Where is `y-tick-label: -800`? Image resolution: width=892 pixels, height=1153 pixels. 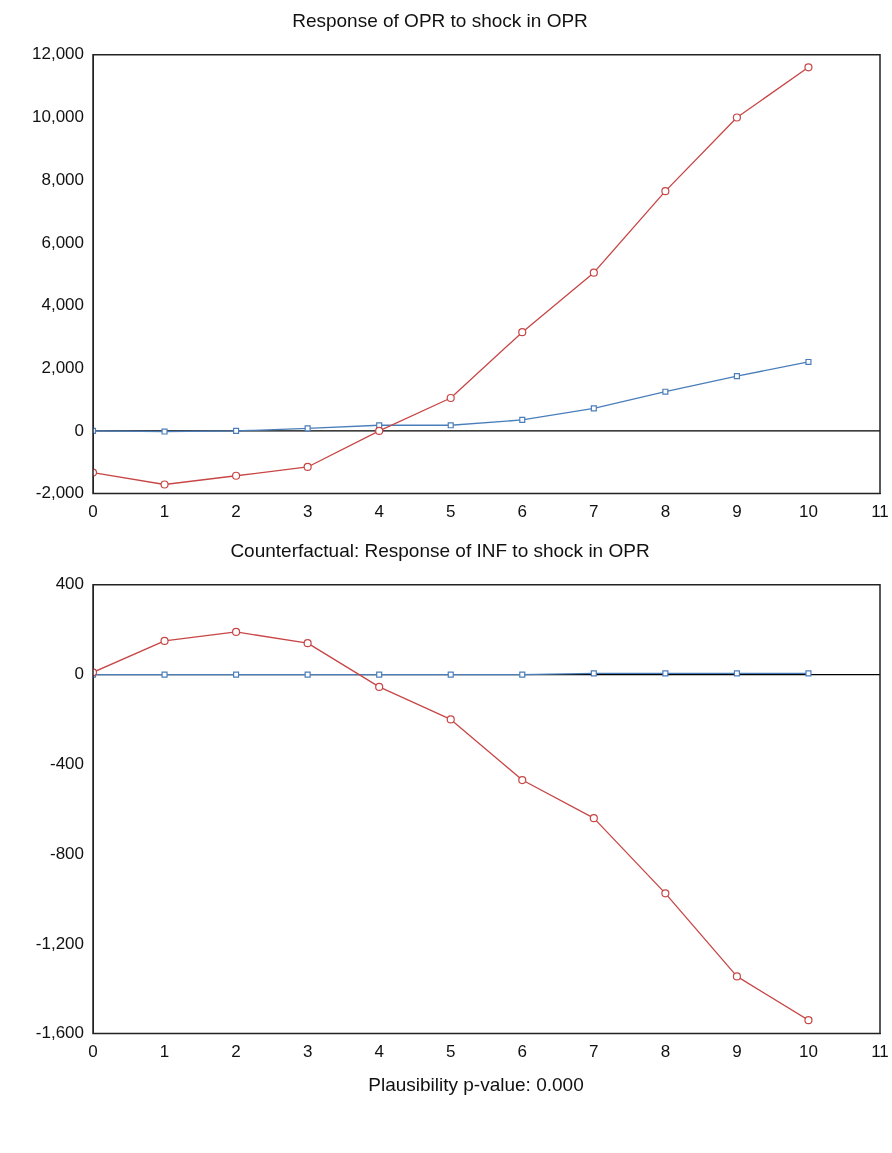
y-tick-label: -800 is located at coordinates (66, 853).